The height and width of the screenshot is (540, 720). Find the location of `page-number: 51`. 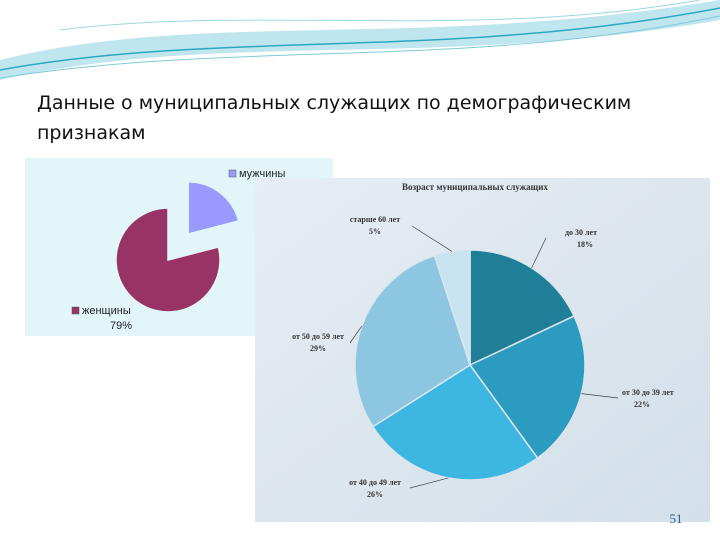

page-number: 51 is located at coordinates (676, 518).